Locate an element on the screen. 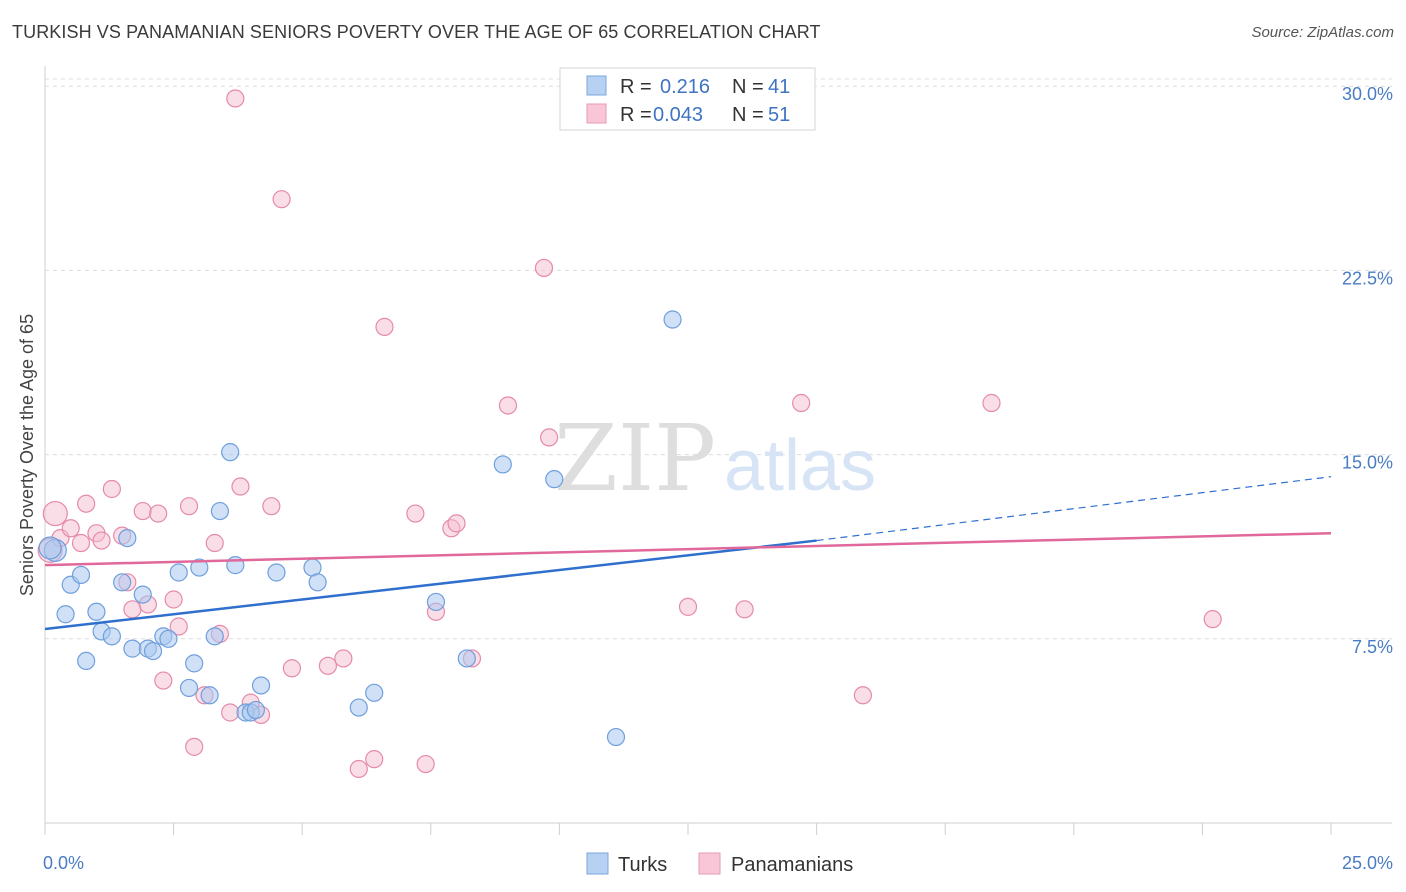  legend-n-label-turks: N = is located at coordinates (748, 87).